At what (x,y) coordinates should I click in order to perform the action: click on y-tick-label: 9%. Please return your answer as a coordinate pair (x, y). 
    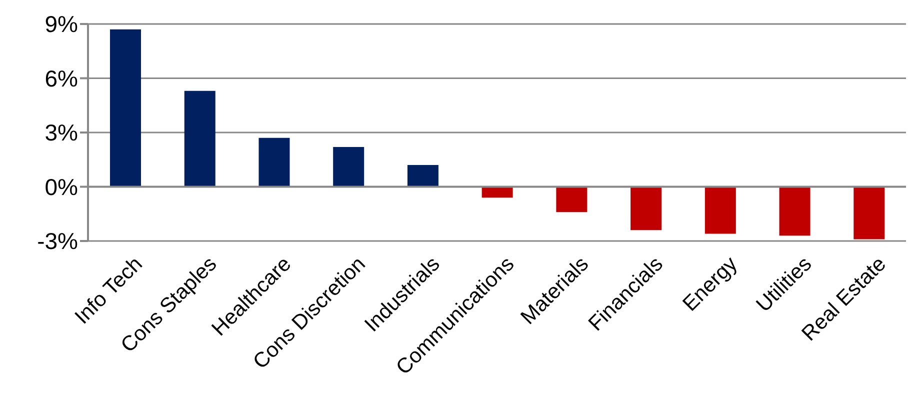
    Looking at the image, I should click on (61, 24).